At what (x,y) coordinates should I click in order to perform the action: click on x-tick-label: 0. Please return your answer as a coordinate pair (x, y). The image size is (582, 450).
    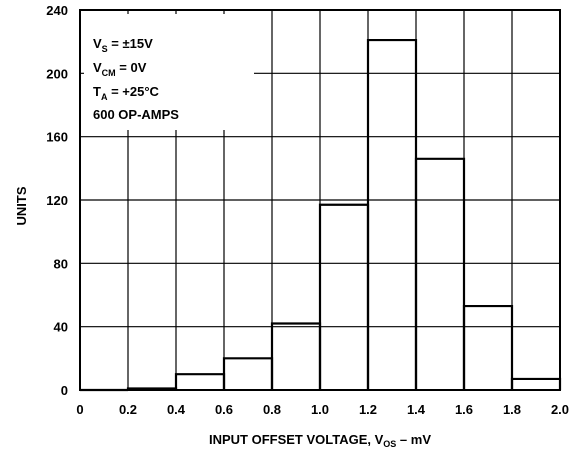
    Looking at the image, I should click on (79, 409).